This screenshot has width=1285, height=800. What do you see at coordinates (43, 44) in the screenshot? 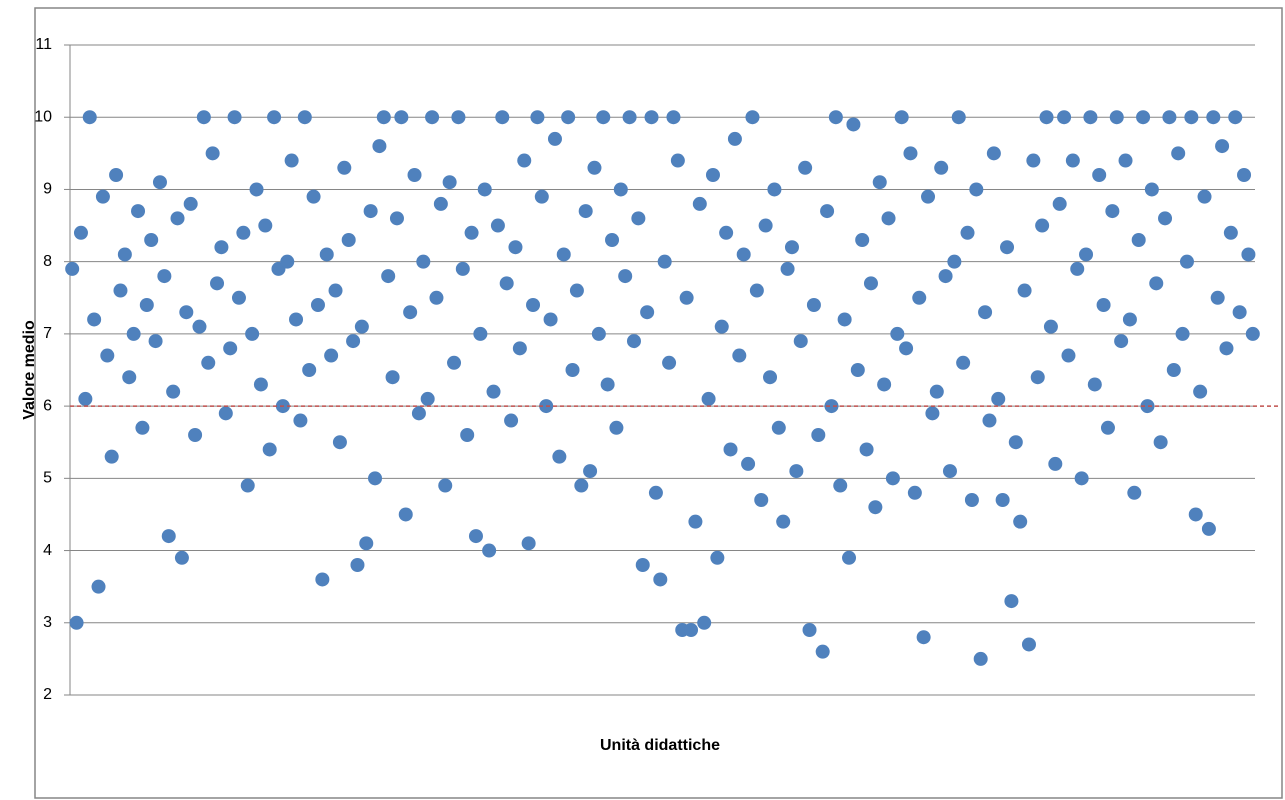
I see `y-tick-label: 11` at bounding box center [43, 44].